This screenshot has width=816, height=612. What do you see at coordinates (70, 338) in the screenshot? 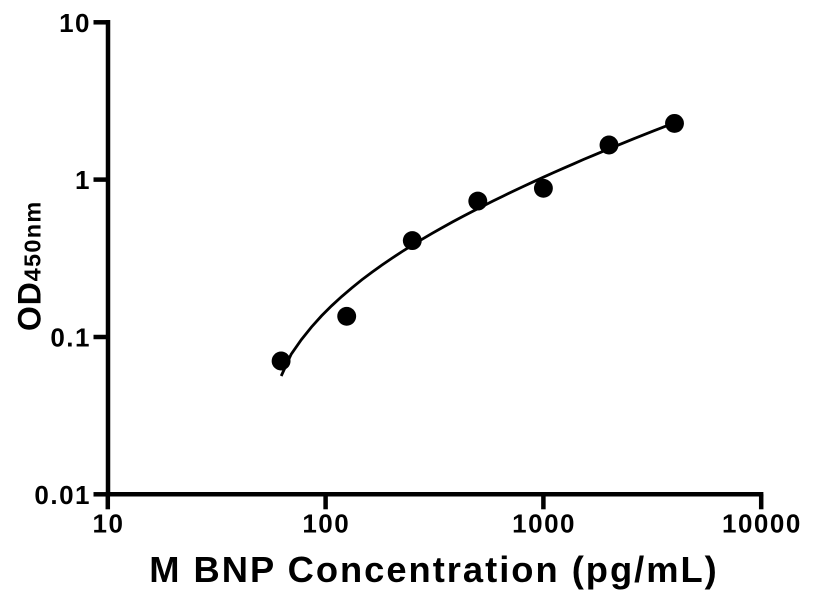
I see `svg-text: 0.1` at bounding box center [70, 338].